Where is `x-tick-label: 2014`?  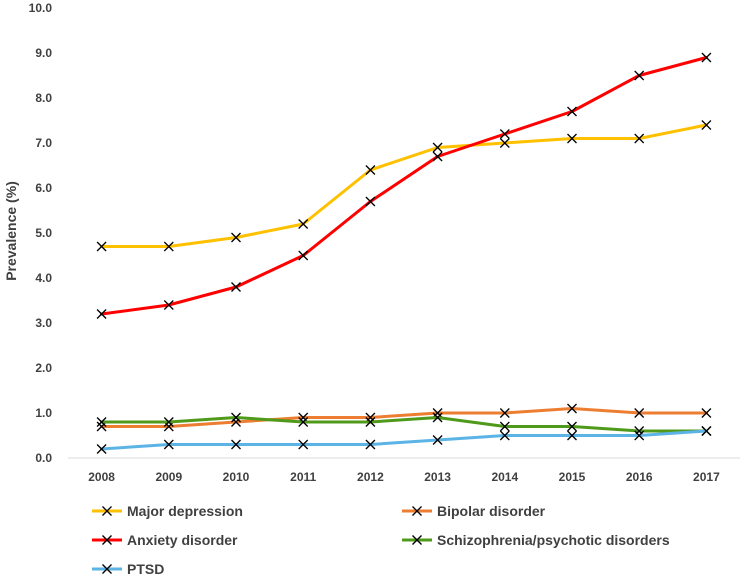
x-tick-label: 2014 is located at coordinates (504, 477).